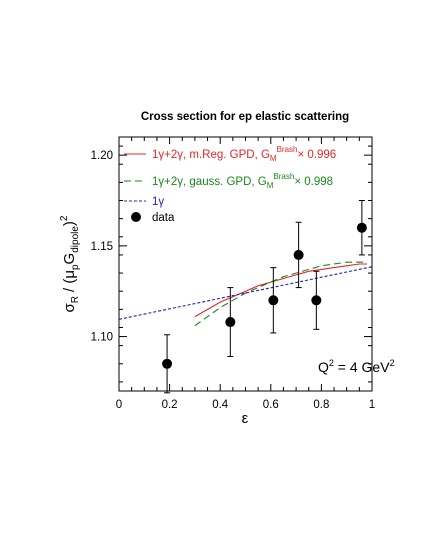 Image resolution: width=425 pixels, height=550 pixels. What do you see at coordinates (323, 367) in the screenshot?
I see `q2-annotation-main: Q` at bounding box center [323, 367].